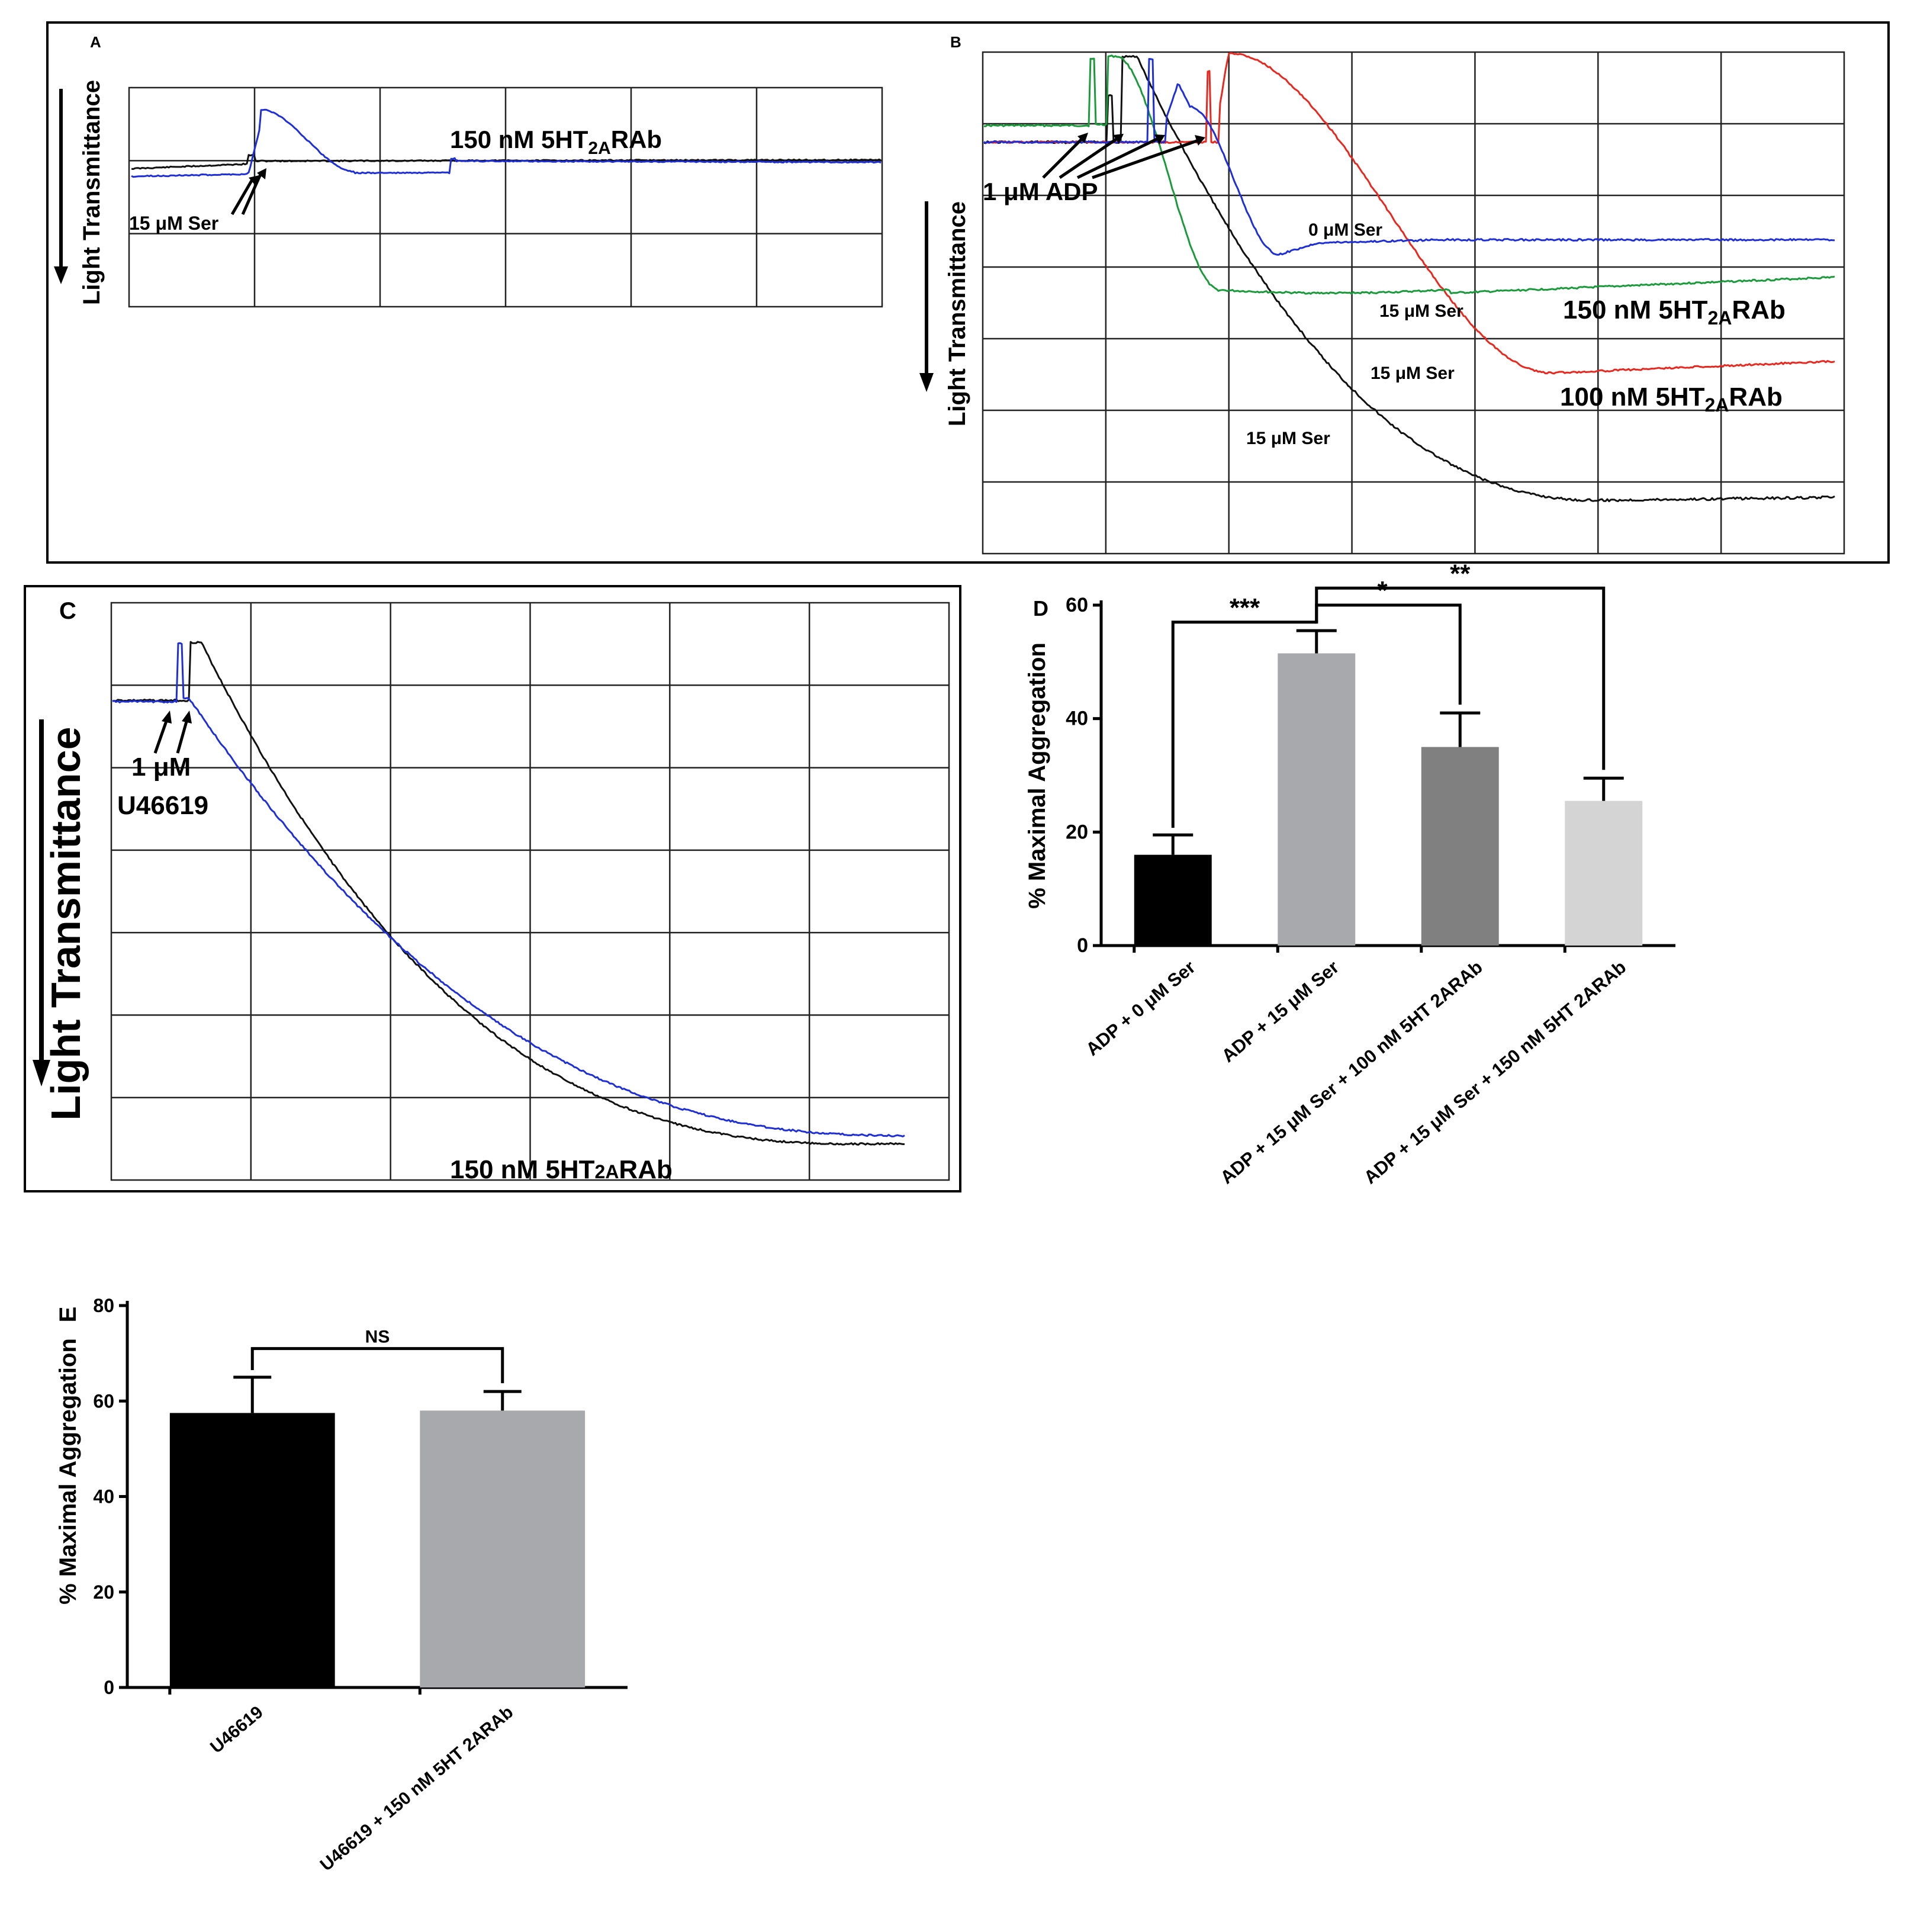 Image resolution: width=1914 pixels, height=1932 pixels. Describe the element at coordinates (519, 139) in the screenshot. I see `panel-a-annotation-main: 150 nM 5HT` at that location.